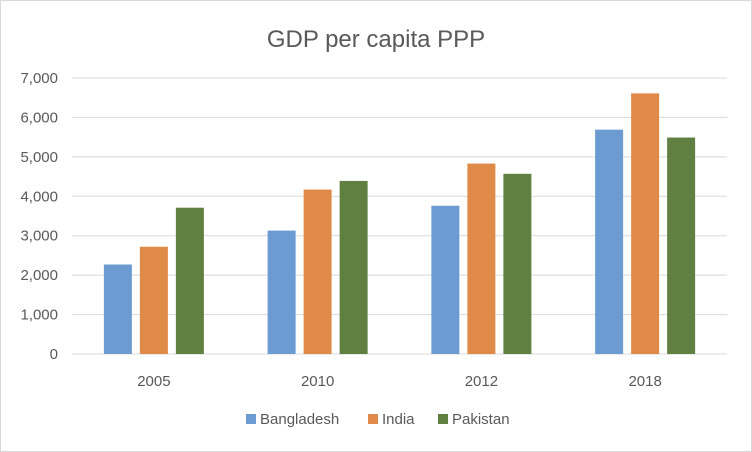 The width and height of the screenshot is (752, 452). I want to click on legend-swatch-bangladesh, so click(251, 419).